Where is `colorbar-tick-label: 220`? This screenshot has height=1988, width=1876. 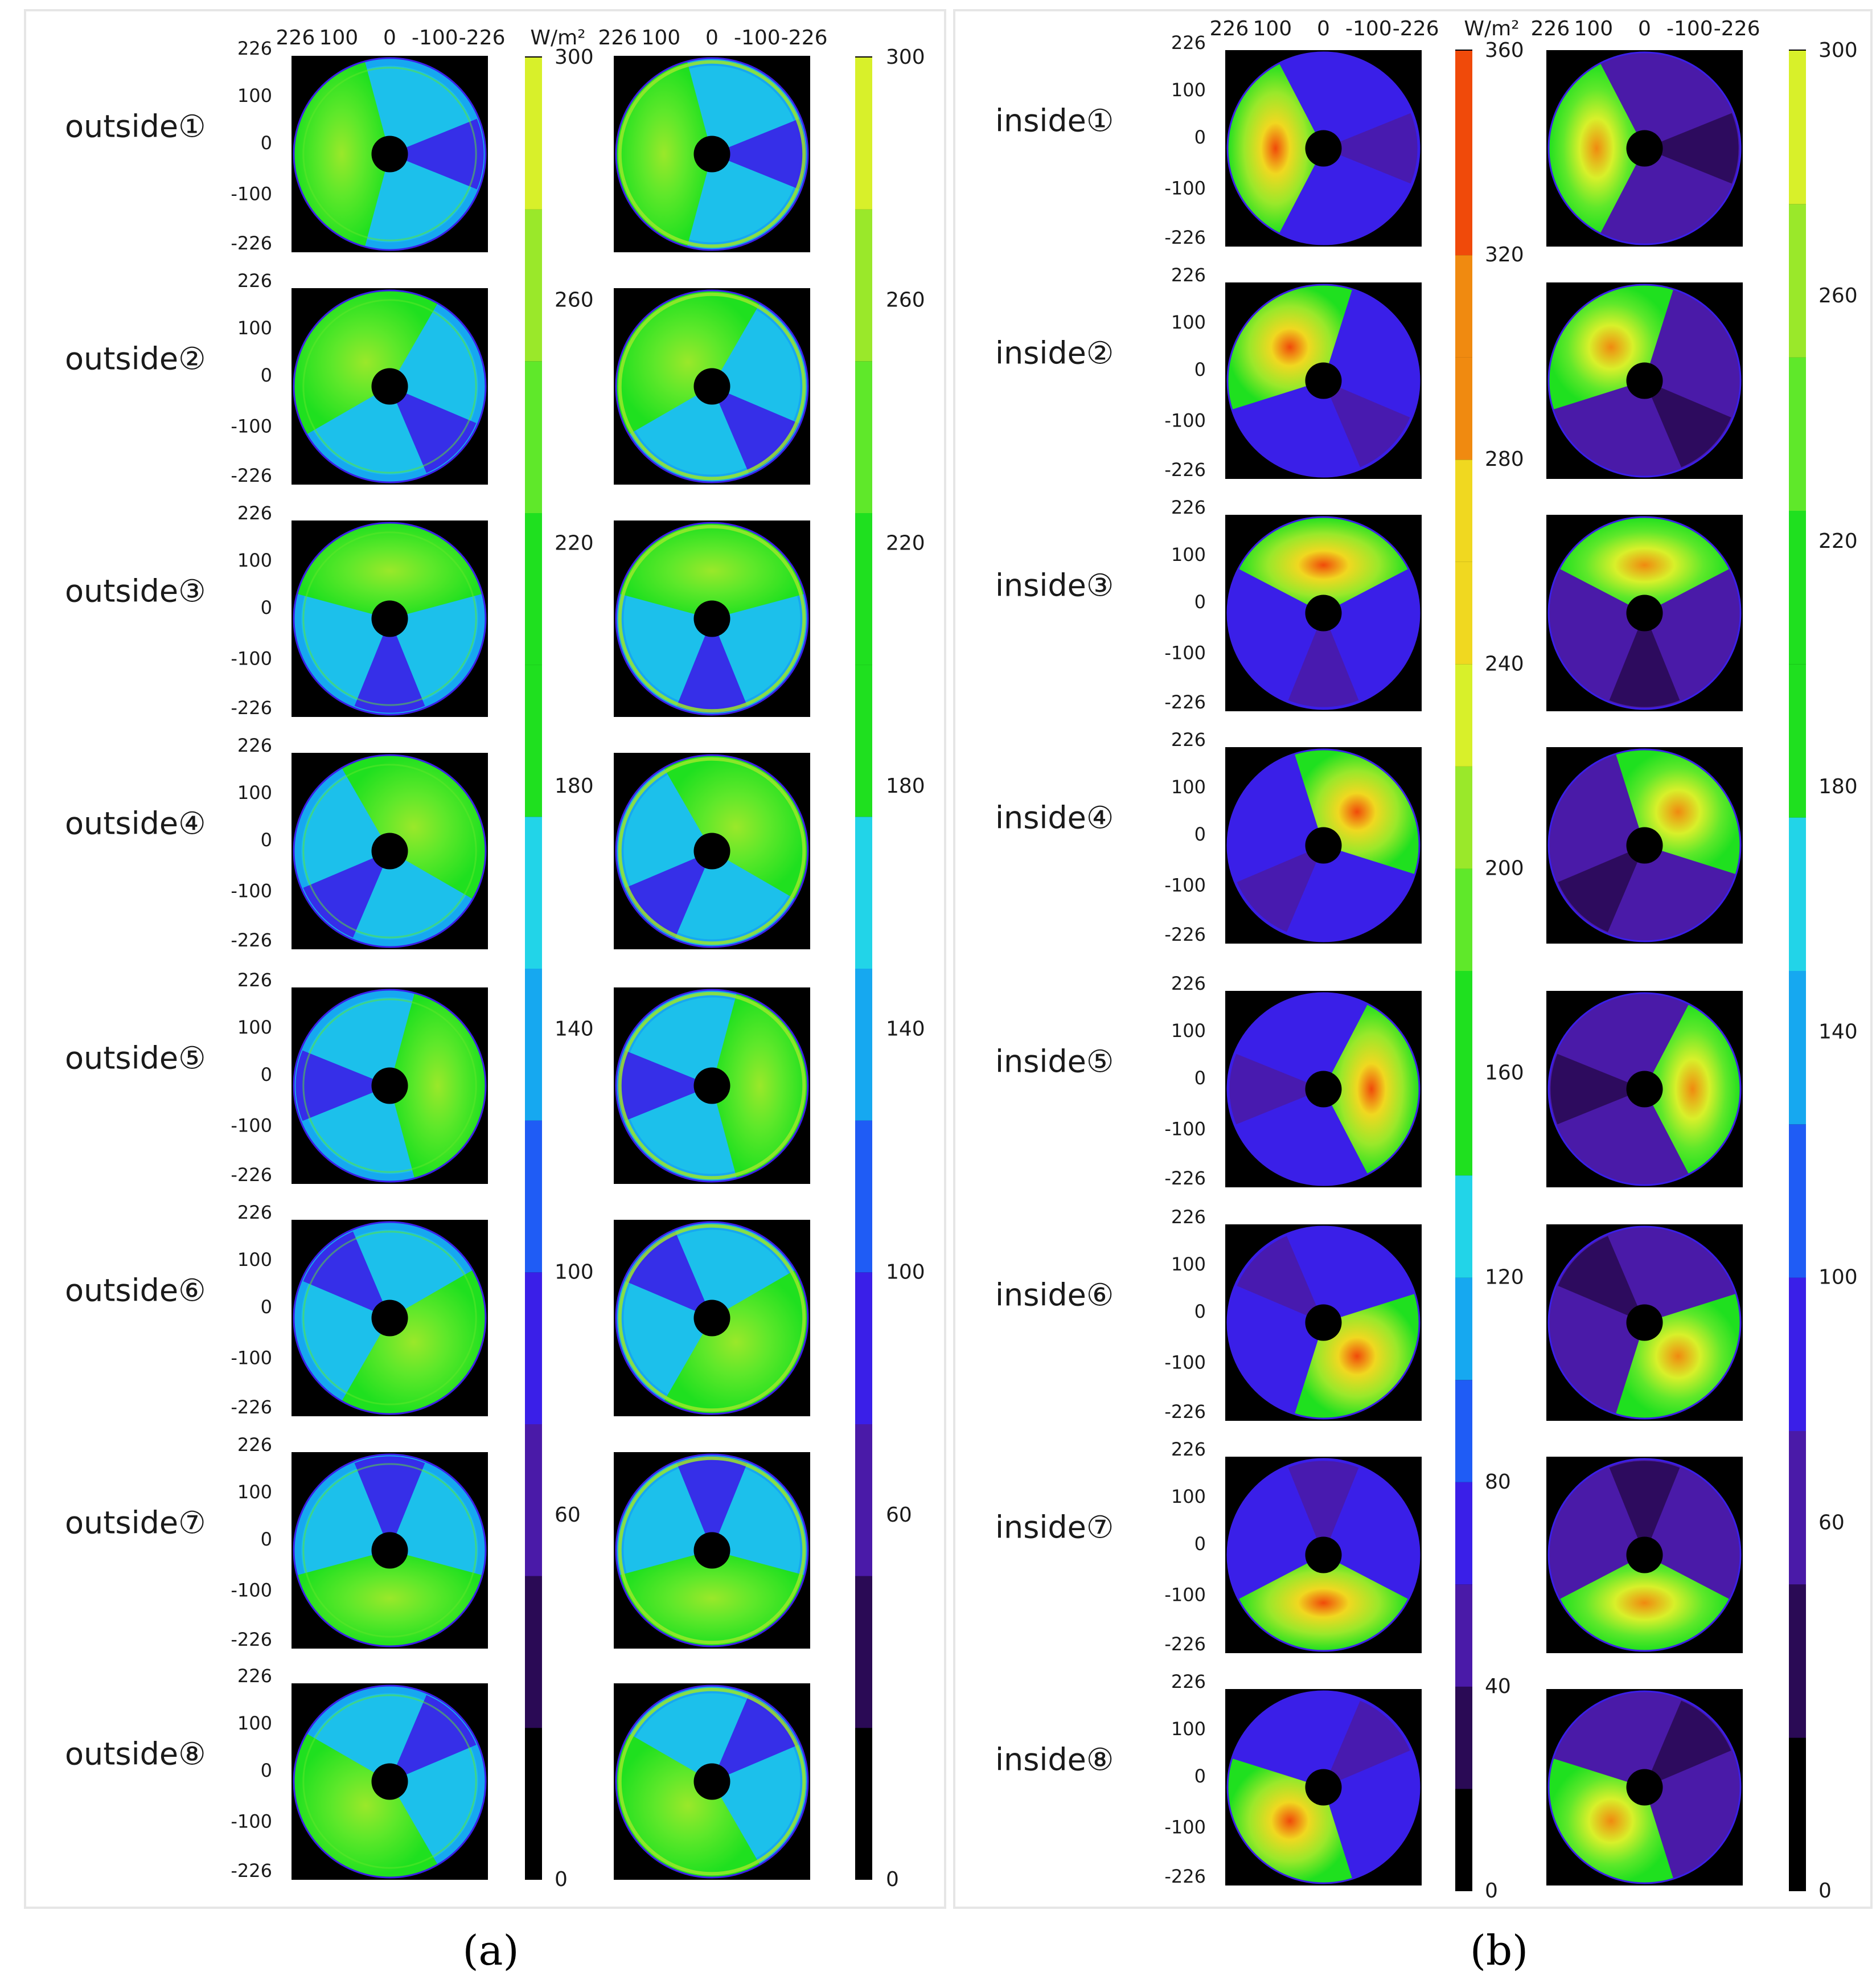 colorbar-tick-label: 220 is located at coordinates (905, 543).